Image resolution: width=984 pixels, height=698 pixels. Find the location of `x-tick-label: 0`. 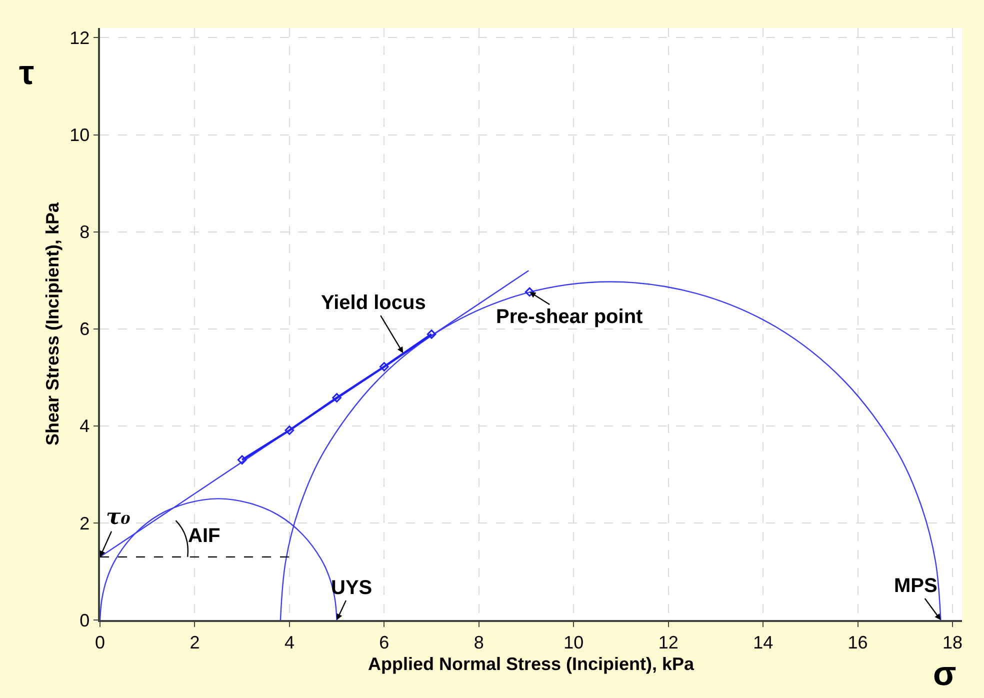

x-tick-label: 0 is located at coordinates (100, 642).